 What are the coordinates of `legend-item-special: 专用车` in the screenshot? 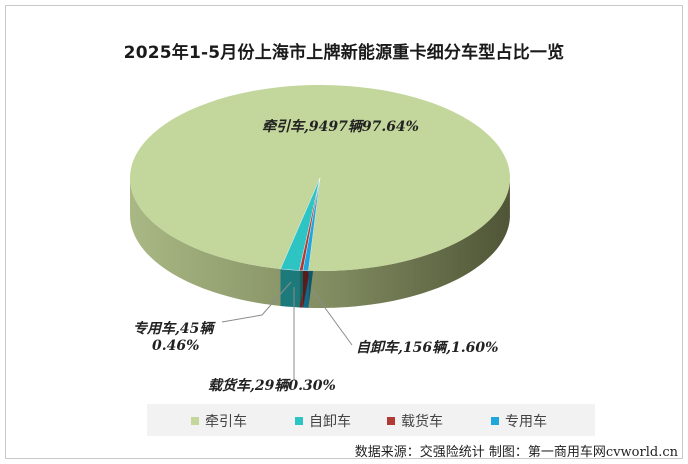 It's located at (519, 421).